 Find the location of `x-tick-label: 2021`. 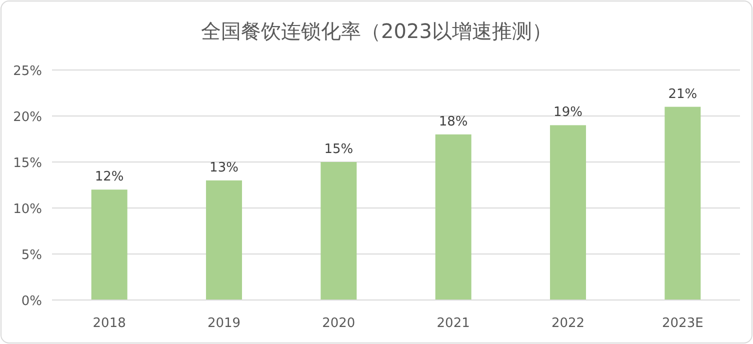

x-tick-label: 2021 is located at coordinates (453, 323).